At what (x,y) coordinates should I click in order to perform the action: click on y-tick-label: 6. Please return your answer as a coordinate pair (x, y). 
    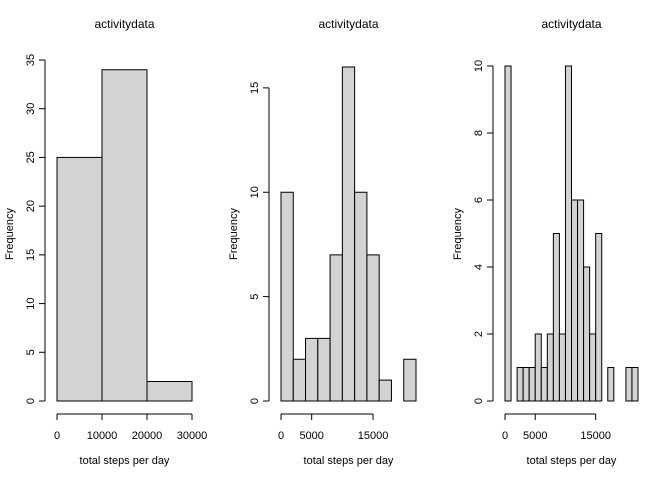
    Looking at the image, I should click on (479, 200).